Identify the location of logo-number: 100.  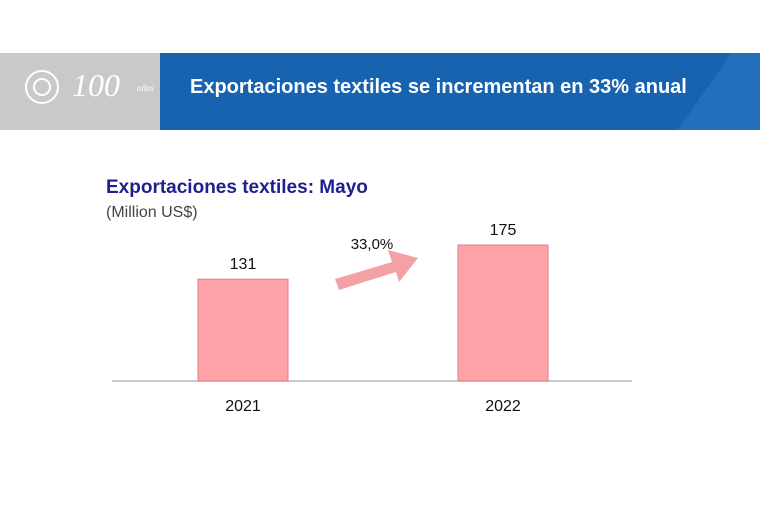
(96, 85).